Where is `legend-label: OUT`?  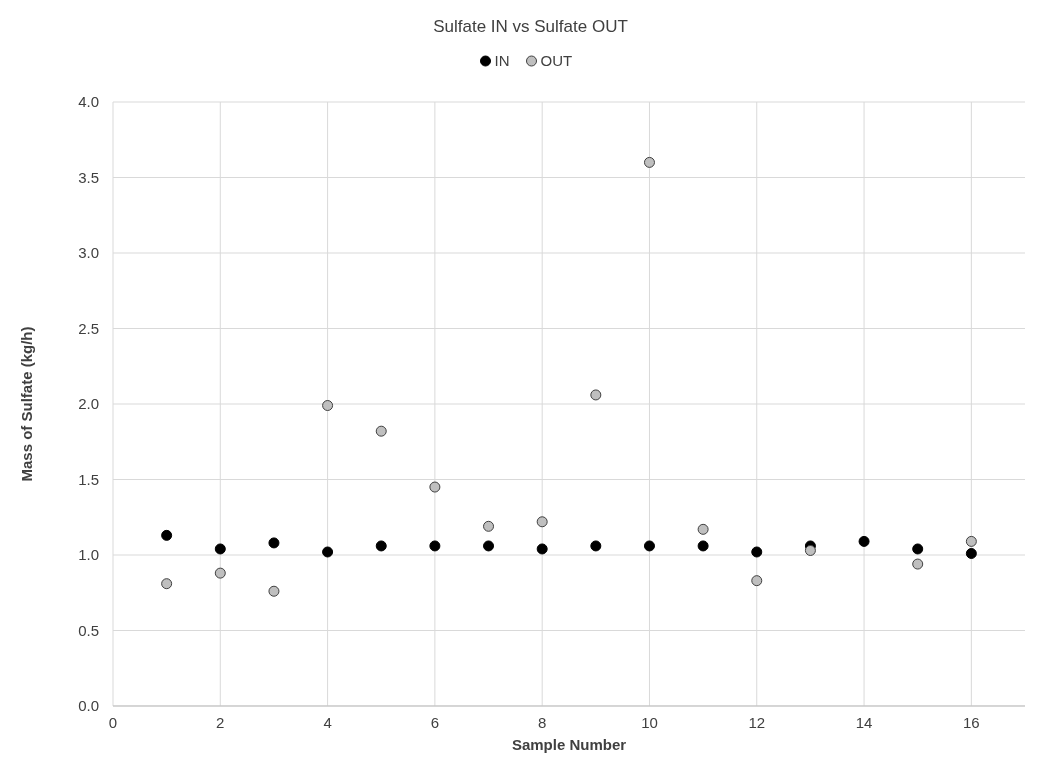
legend-label: OUT is located at coordinates (556, 60).